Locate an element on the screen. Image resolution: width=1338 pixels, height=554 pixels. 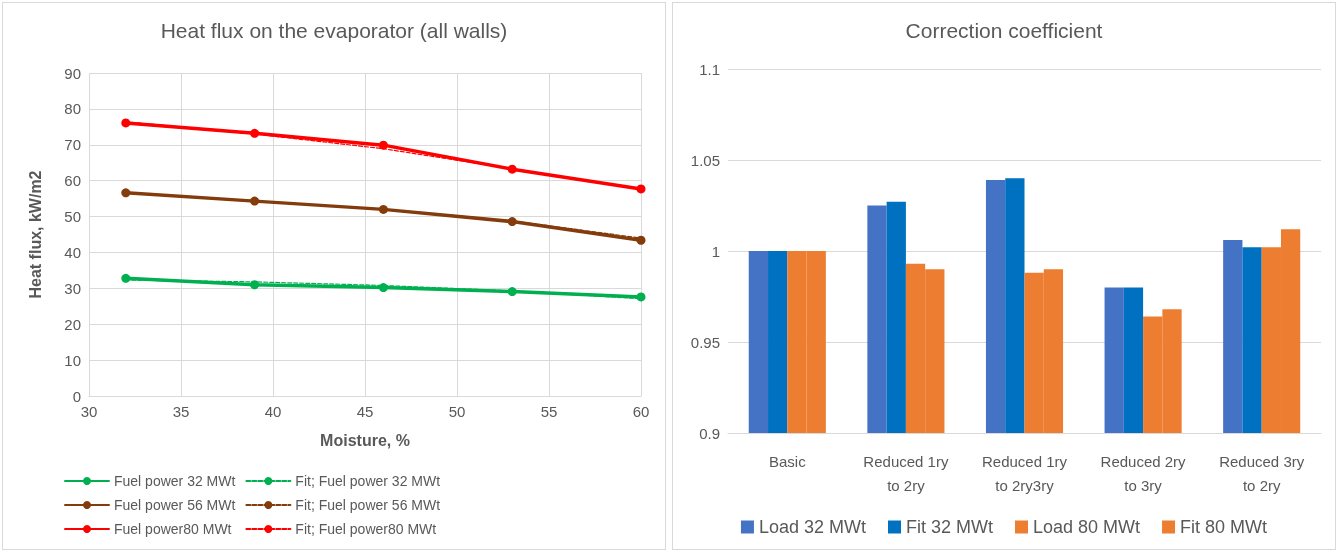
legend-label: Fuel power 56 MWt is located at coordinates (175, 505).